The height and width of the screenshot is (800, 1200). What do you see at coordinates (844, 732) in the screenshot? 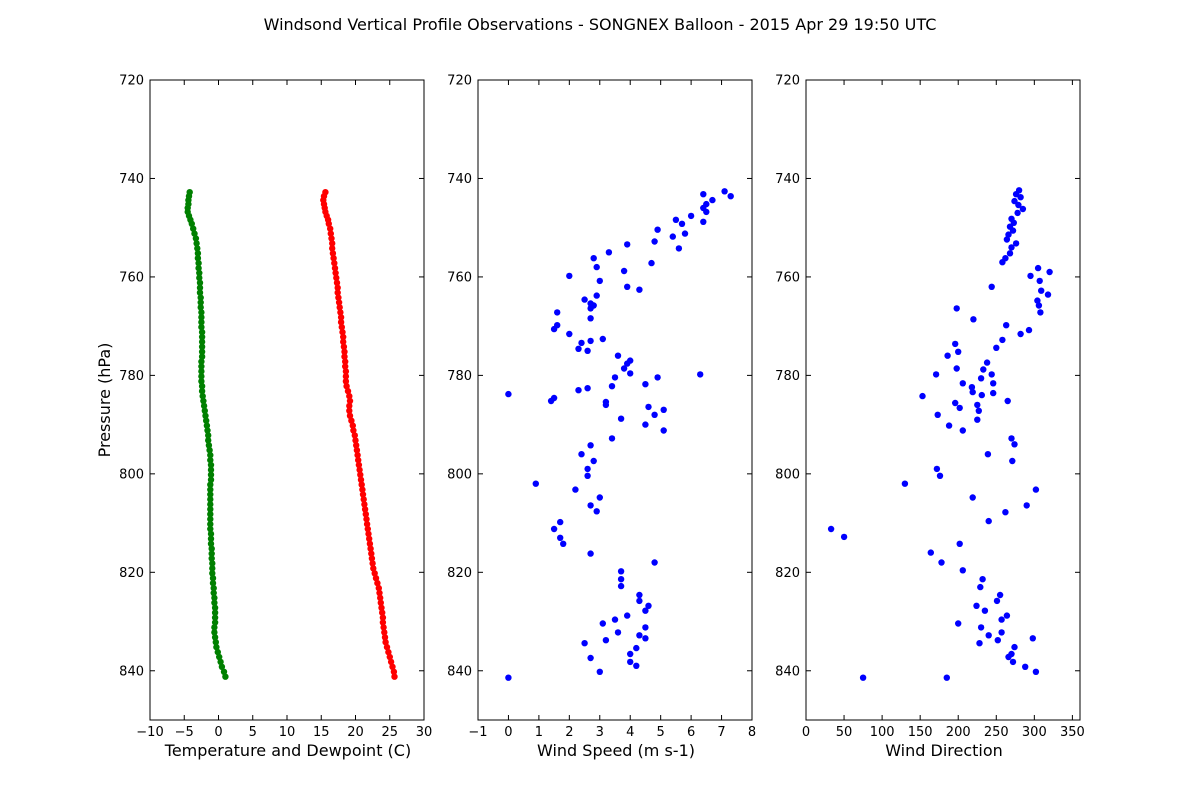
I see `x-tick-label: 50` at bounding box center [844, 732].